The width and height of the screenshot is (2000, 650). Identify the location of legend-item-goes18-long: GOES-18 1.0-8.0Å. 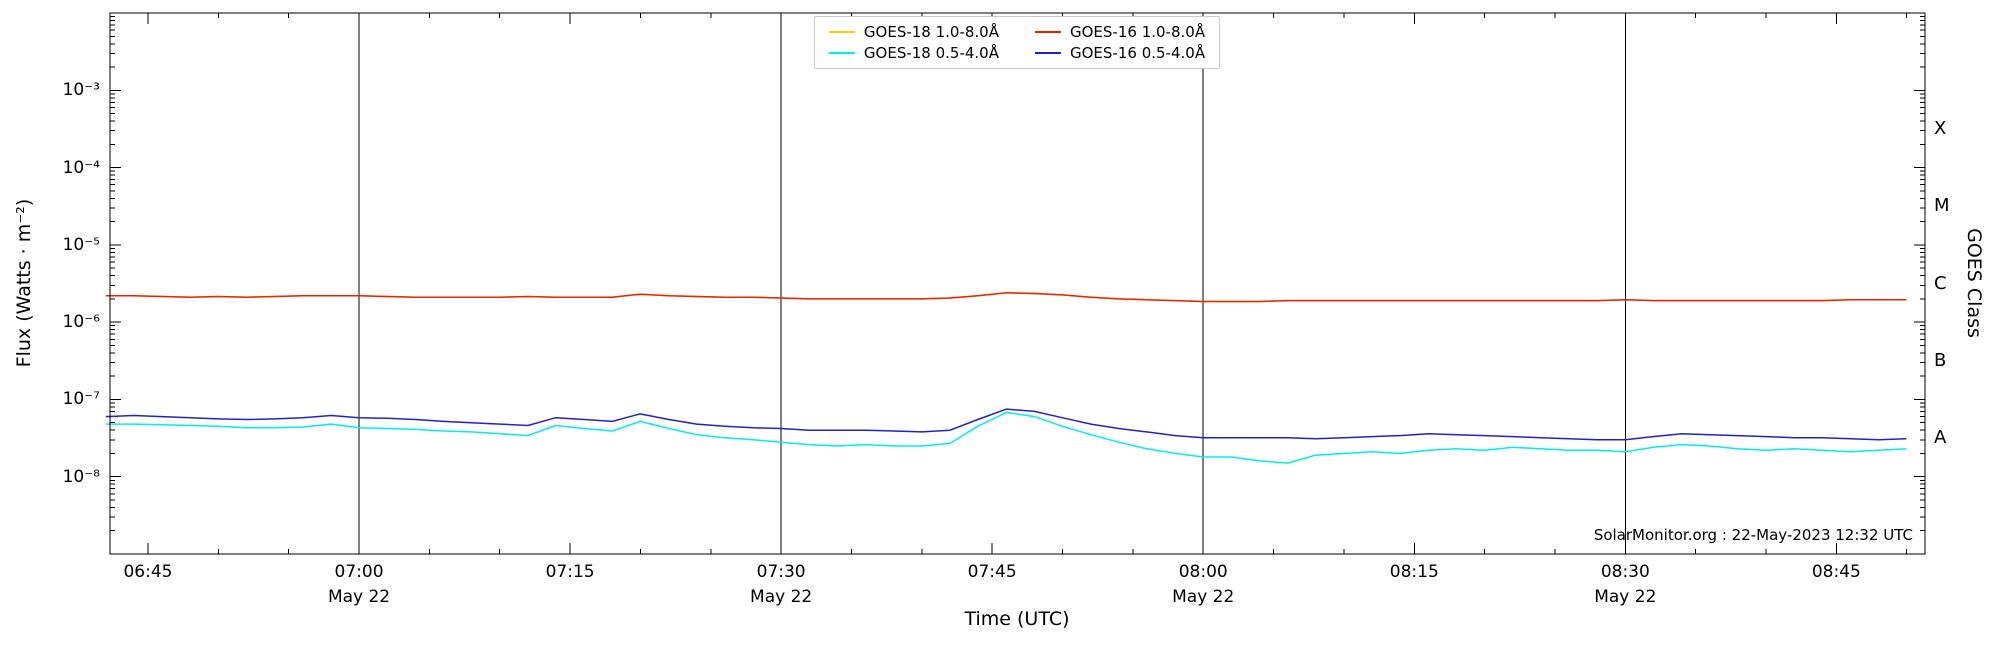
(913, 32).